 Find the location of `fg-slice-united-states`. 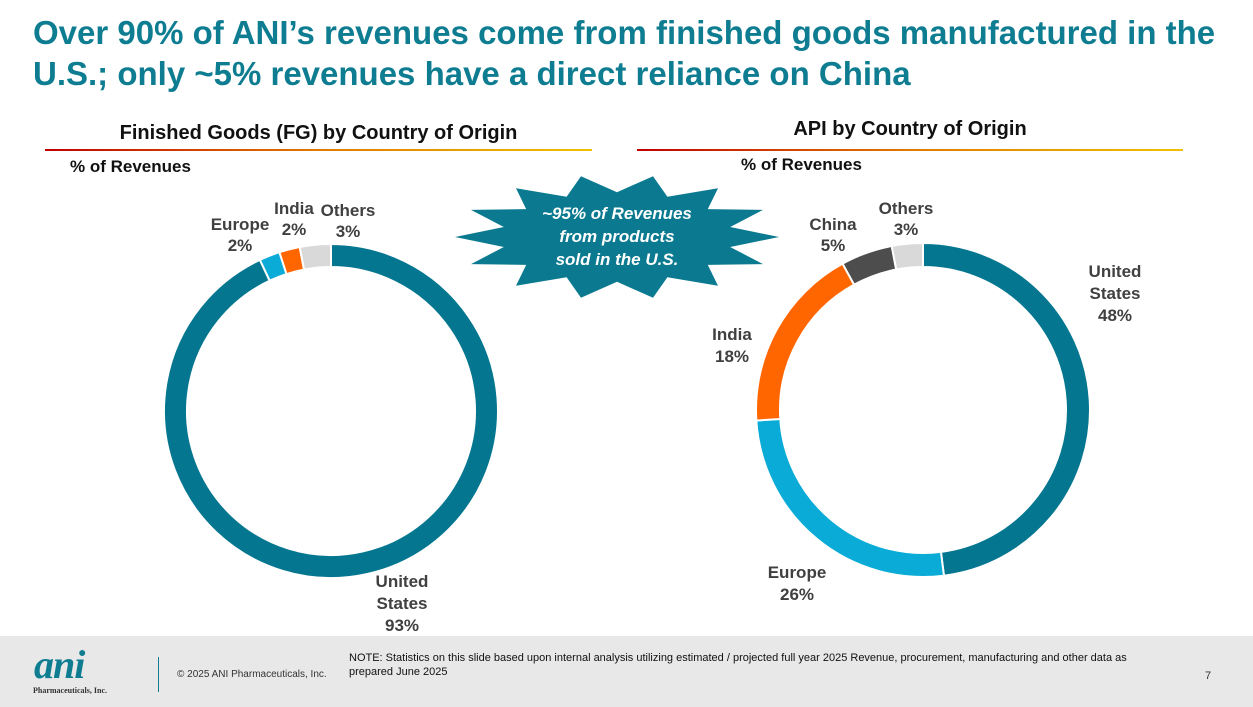

fg-slice-united-states is located at coordinates (331, 410).